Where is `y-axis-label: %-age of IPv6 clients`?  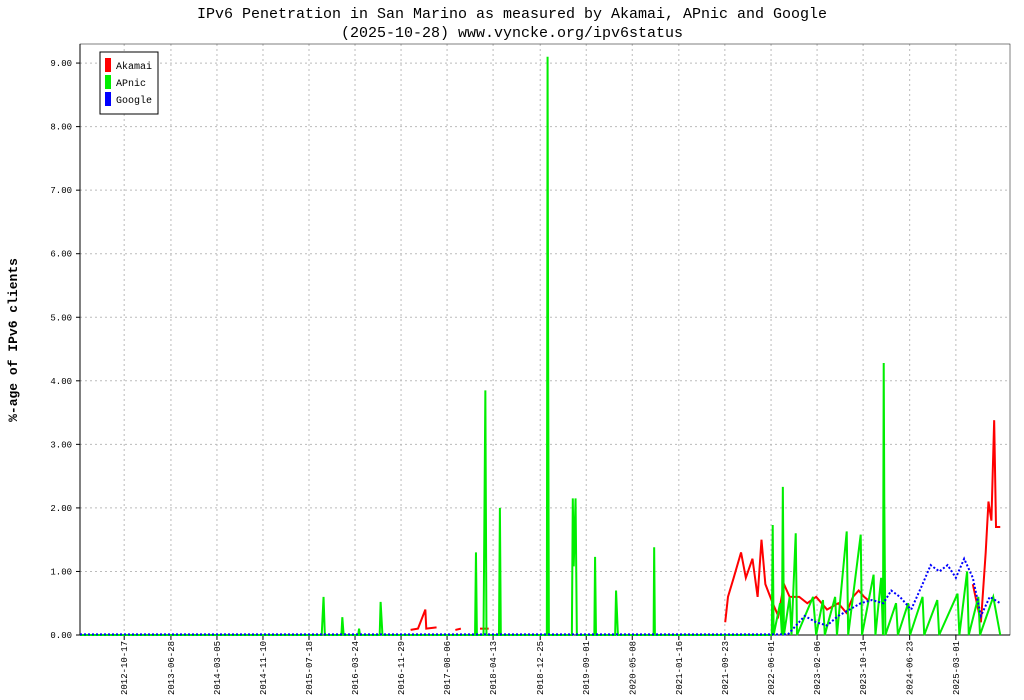
y-axis-label: %-age of IPv6 clients is located at coordinates (13, 340).